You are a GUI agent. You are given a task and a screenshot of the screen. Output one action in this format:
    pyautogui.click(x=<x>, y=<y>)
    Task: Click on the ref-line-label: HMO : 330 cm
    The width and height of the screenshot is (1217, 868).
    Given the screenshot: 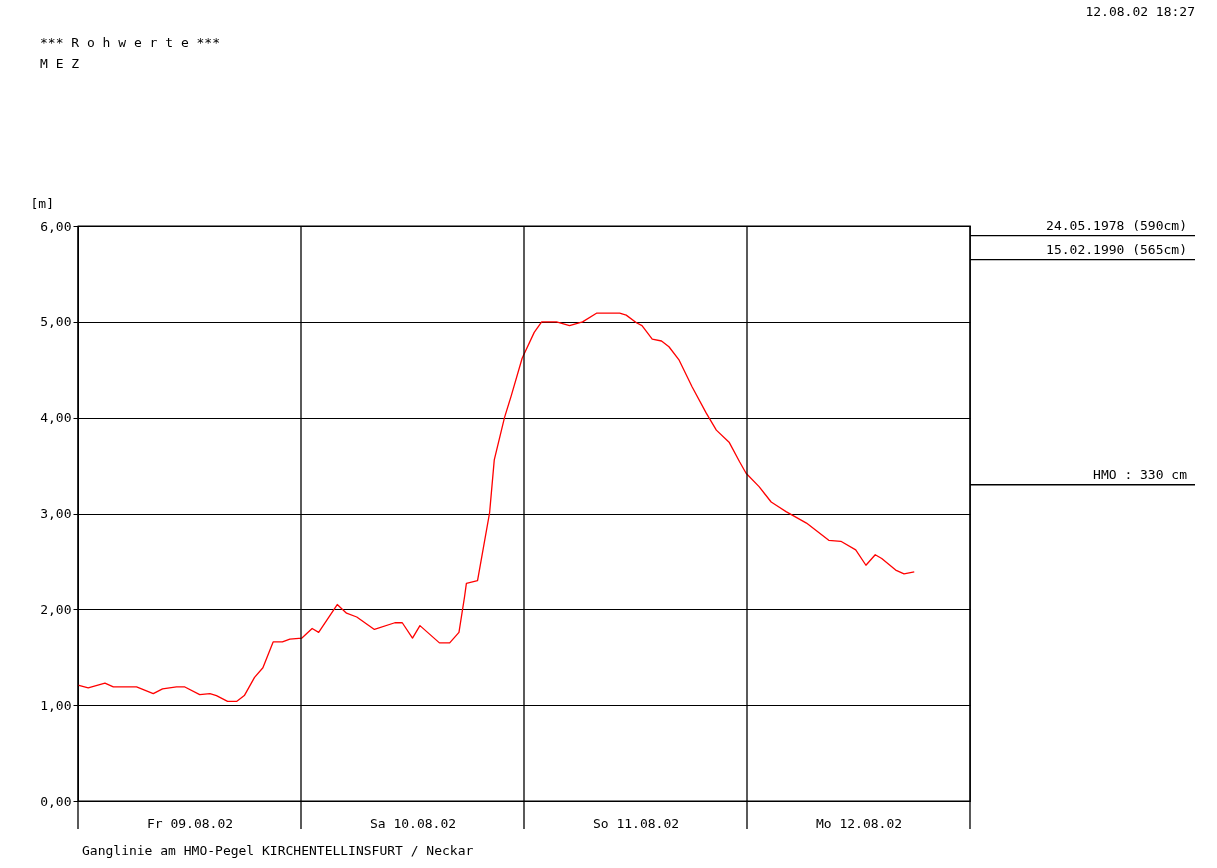 What is the action you would take?
    pyautogui.click(x=1140, y=474)
    